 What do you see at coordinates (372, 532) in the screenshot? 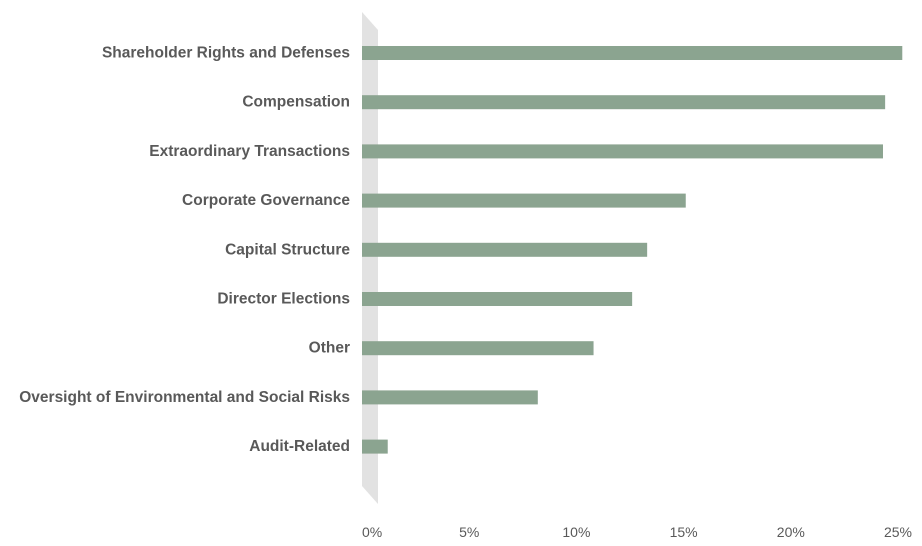
I see `x-tick-label-0: 0%` at bounding box center [372, 532].